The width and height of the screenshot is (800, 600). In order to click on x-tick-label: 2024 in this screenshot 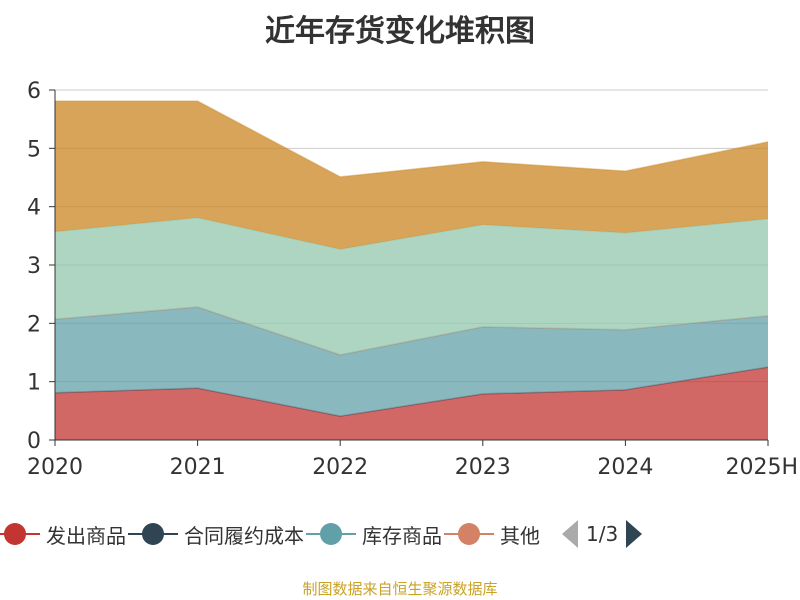, I will do `click(625, 467)`.